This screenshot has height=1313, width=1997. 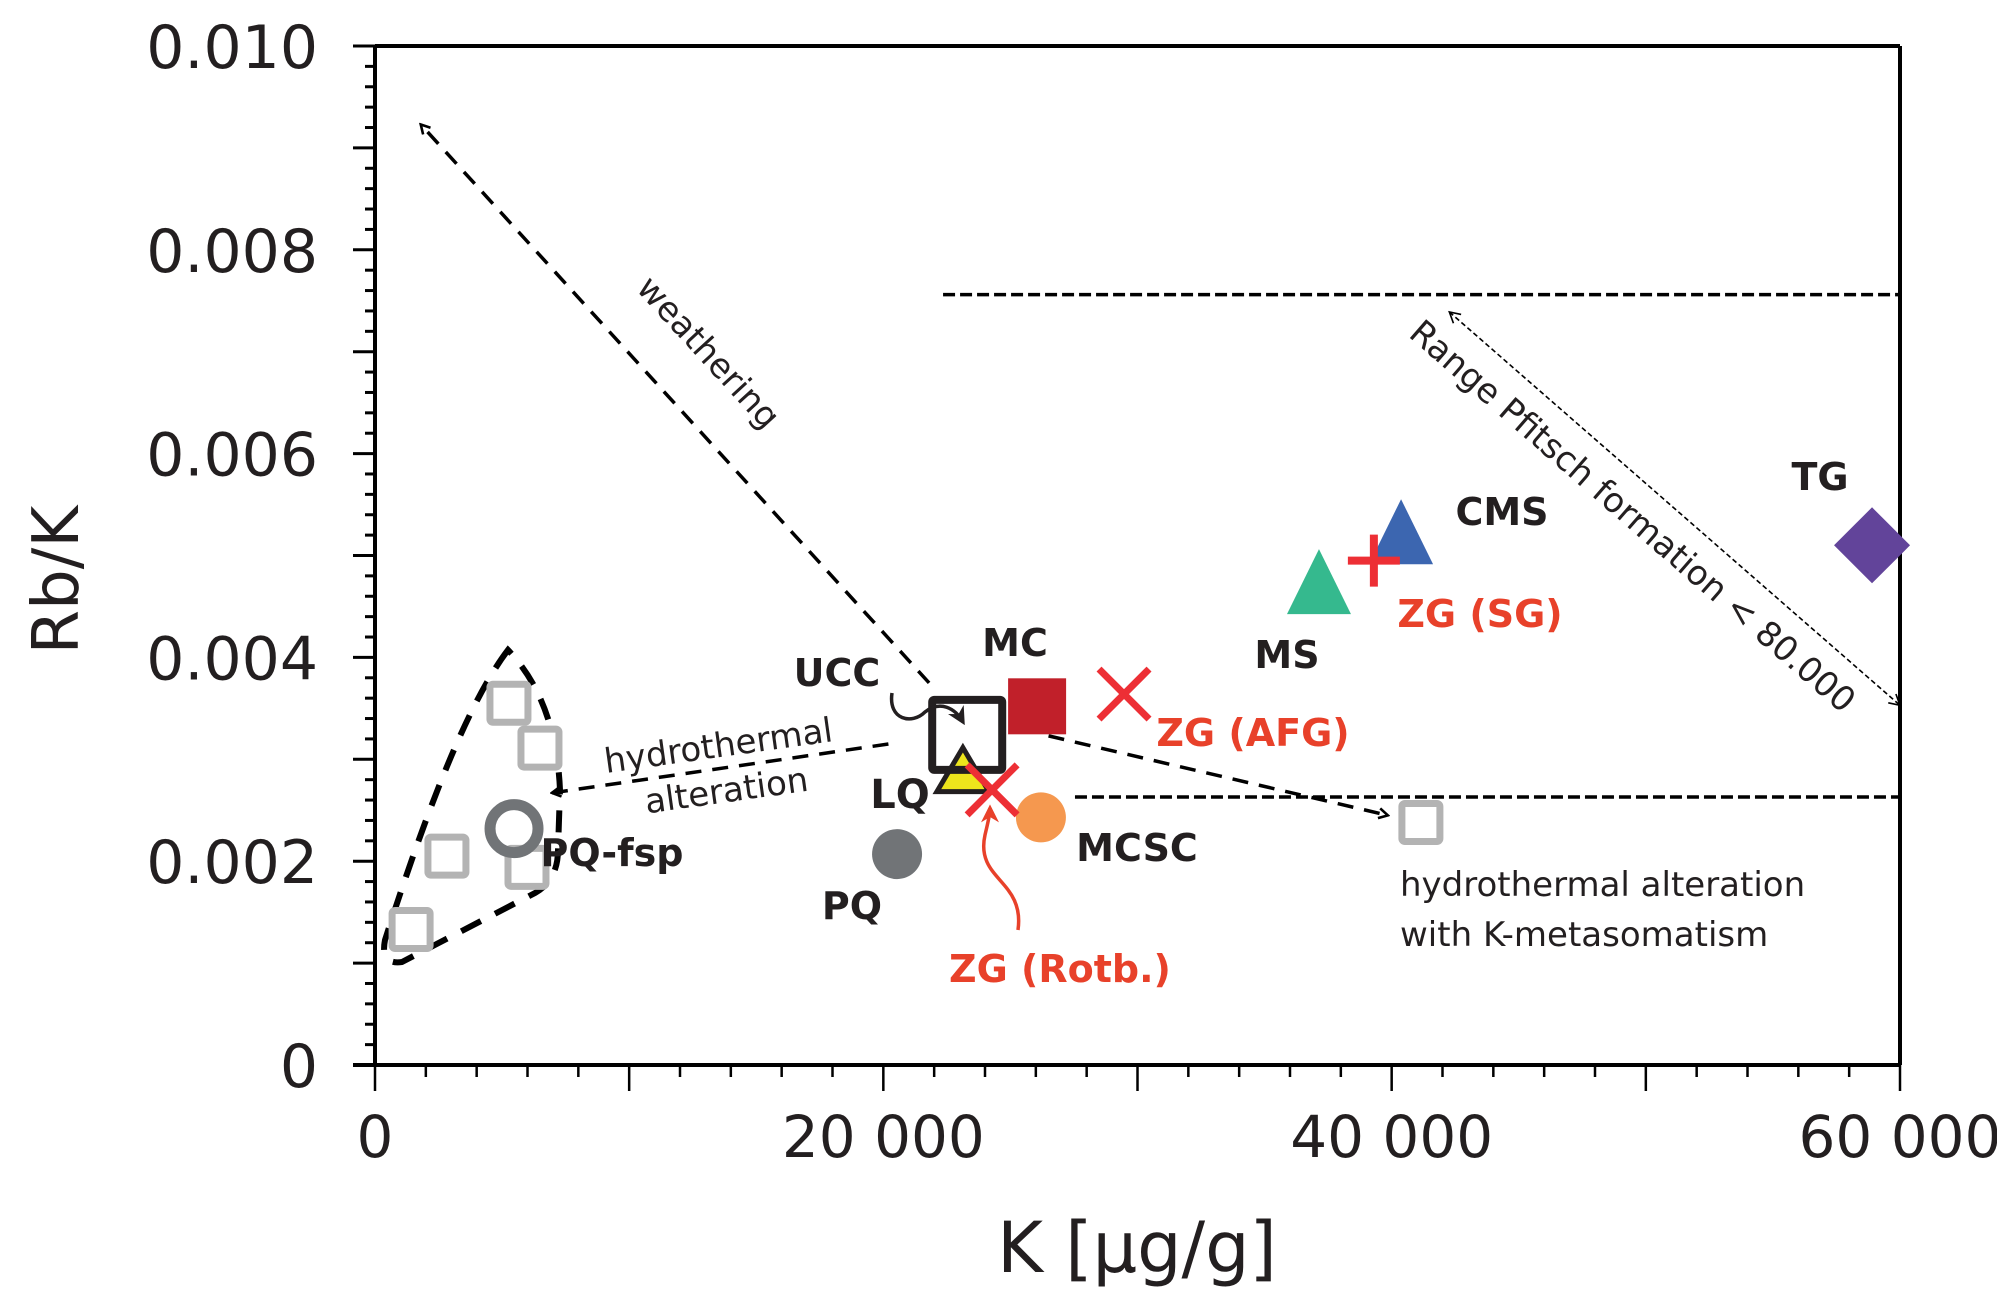 I want to click on label-ms: MS, so click(x=1286, y=655).